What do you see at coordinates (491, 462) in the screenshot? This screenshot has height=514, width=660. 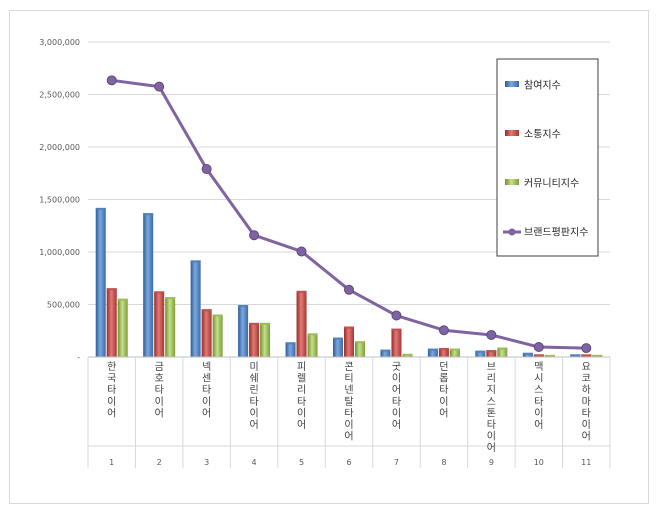 I see `category-number: 9` at bounding box center [491, 462].